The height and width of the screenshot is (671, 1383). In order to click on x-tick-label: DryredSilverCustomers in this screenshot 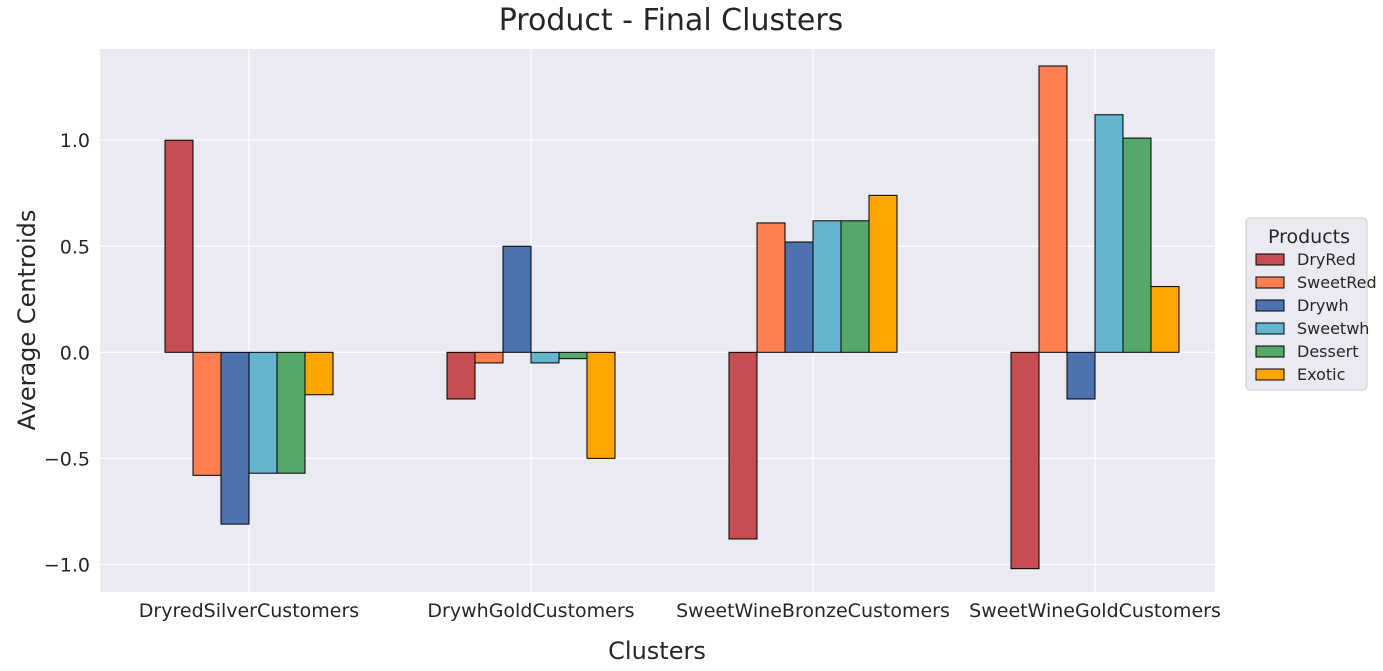, I will do `click(249, 611)`.